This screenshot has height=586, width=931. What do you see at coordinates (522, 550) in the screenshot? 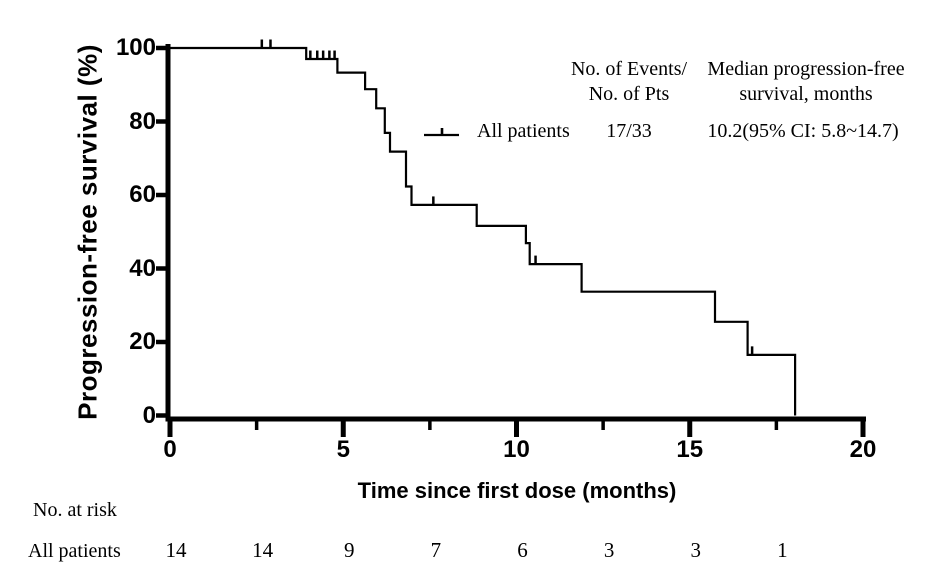
I see `at-risk-count: 6` at bounding box center [522, 550].